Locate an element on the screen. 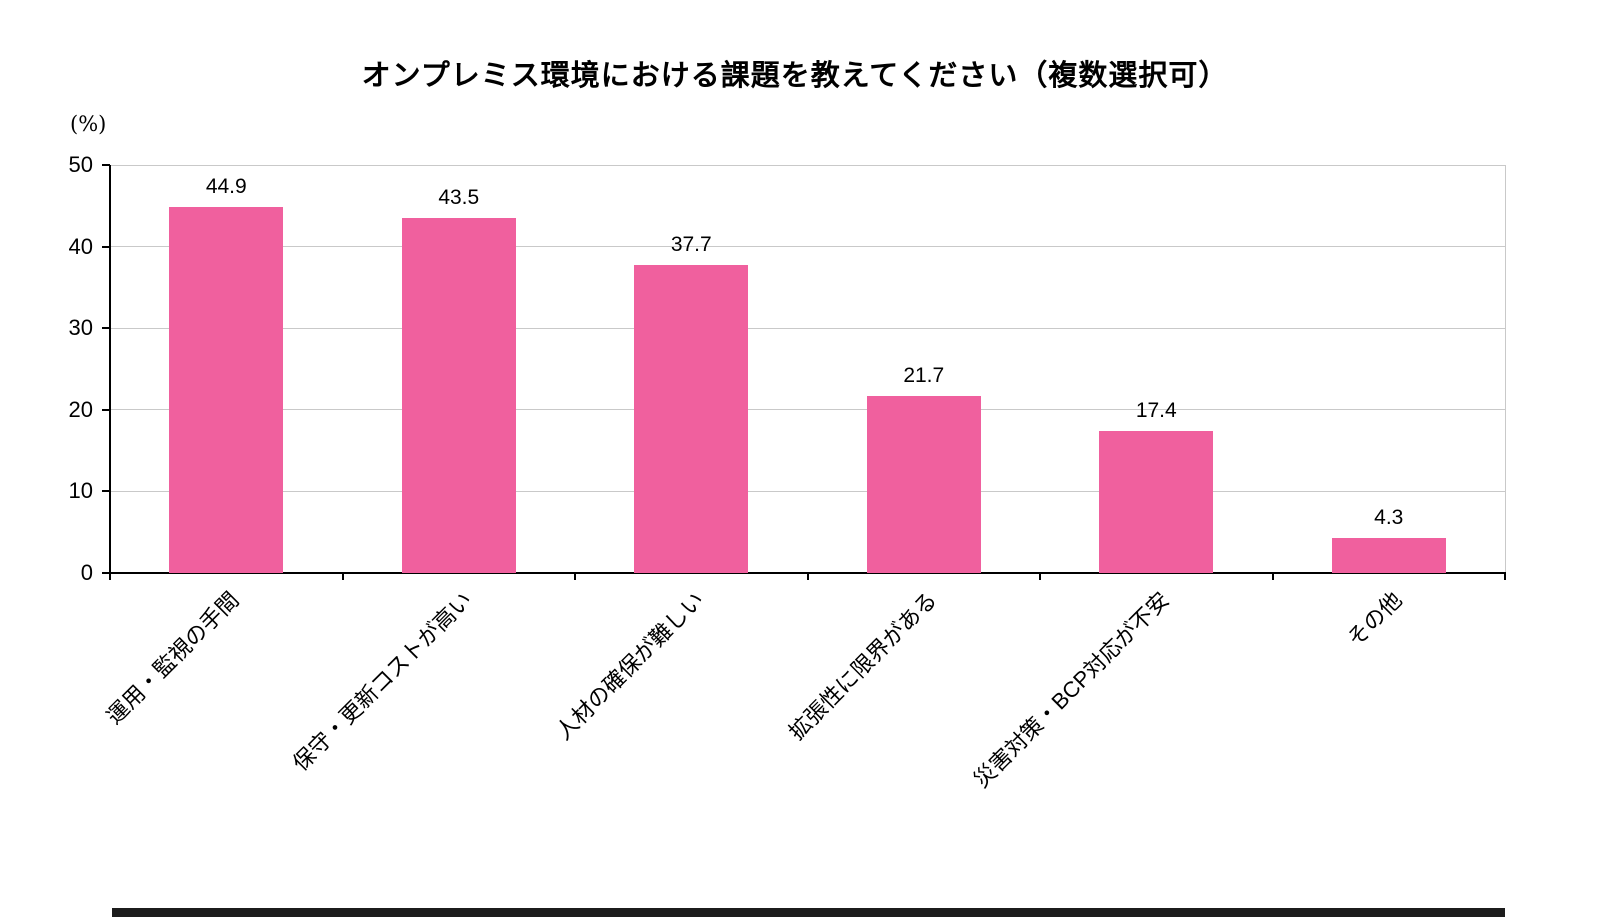 This screenshot has height=917, width=1612. bar-value-label: 21.7 is located at coordinates (924, 375).